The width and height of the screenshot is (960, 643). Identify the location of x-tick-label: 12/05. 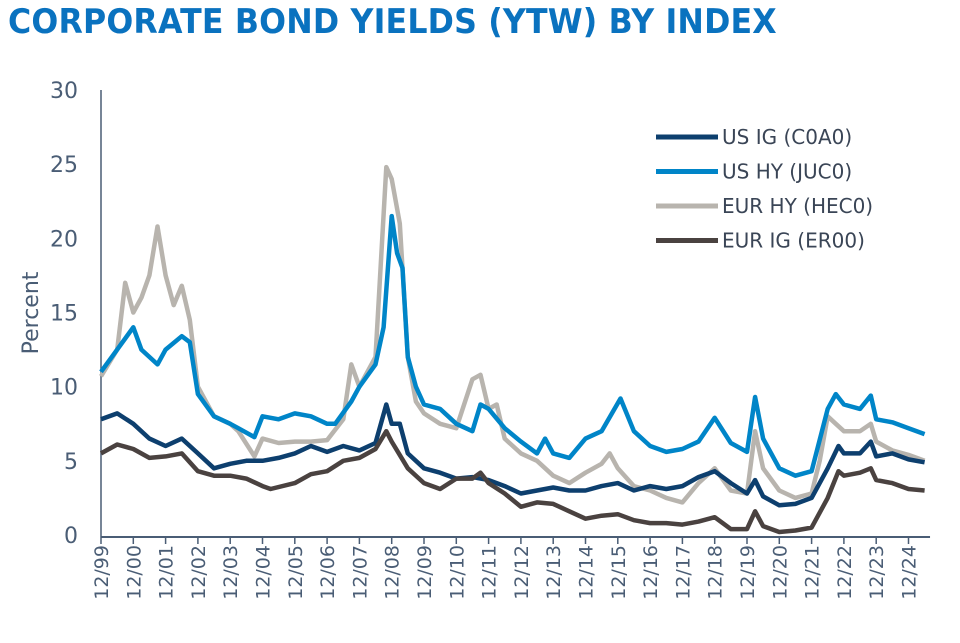
(296, 572).